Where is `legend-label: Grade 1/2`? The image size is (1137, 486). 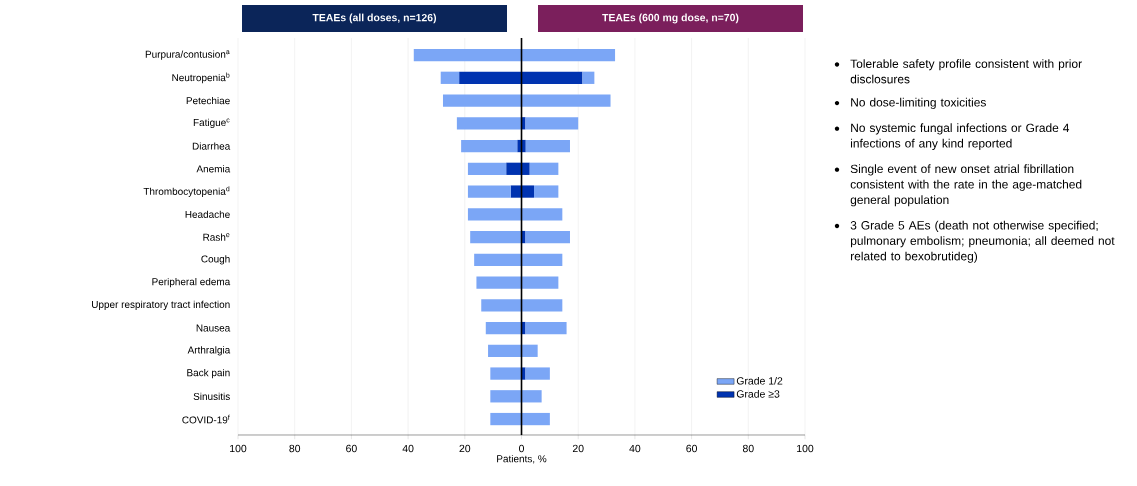 legend-label: Grade 1/2 is located at coordinates (759, 380).